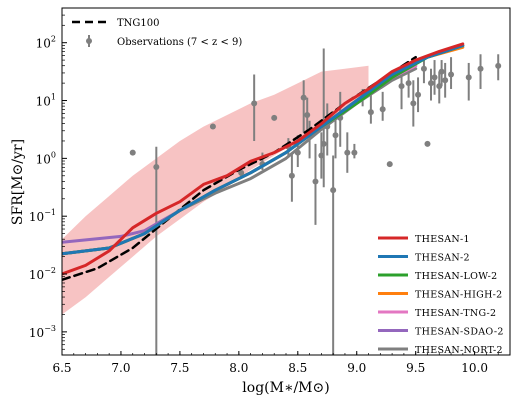  Describe the element at coordinates (179, 42) in the screenshot. I see `legend-observations-label: Observations (7 < z < 9)` at that location.